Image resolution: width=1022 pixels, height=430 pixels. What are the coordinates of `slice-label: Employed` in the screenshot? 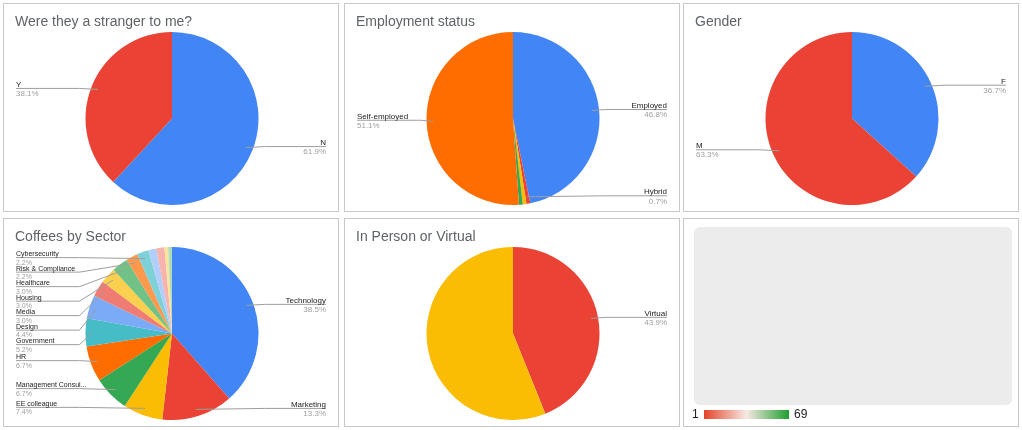 It's located at (649, 106).